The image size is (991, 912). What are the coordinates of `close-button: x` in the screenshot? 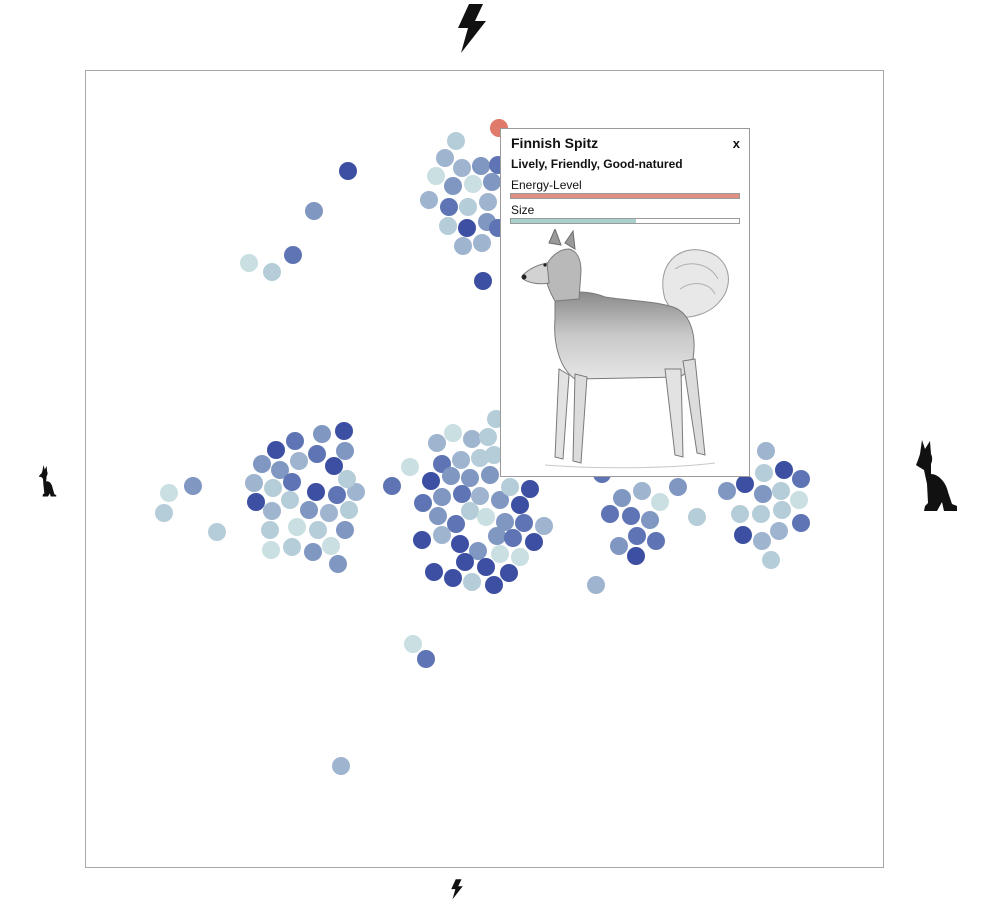 It's located at (736, 143).